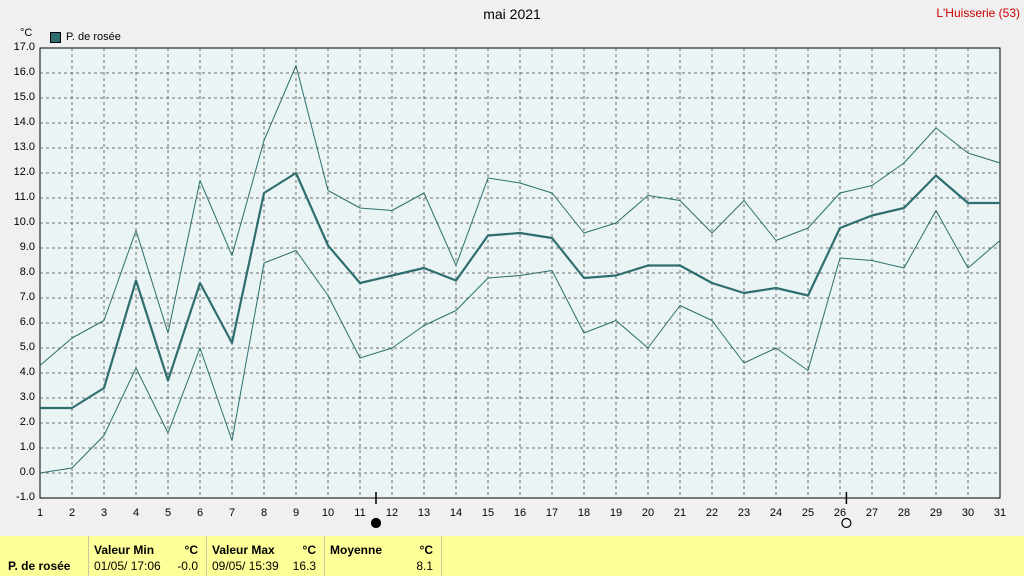  What do you see at coordinates (24, 97) in the screenshot?
I see `y-tick-label: 15.0` at bounding box center [24, 97].